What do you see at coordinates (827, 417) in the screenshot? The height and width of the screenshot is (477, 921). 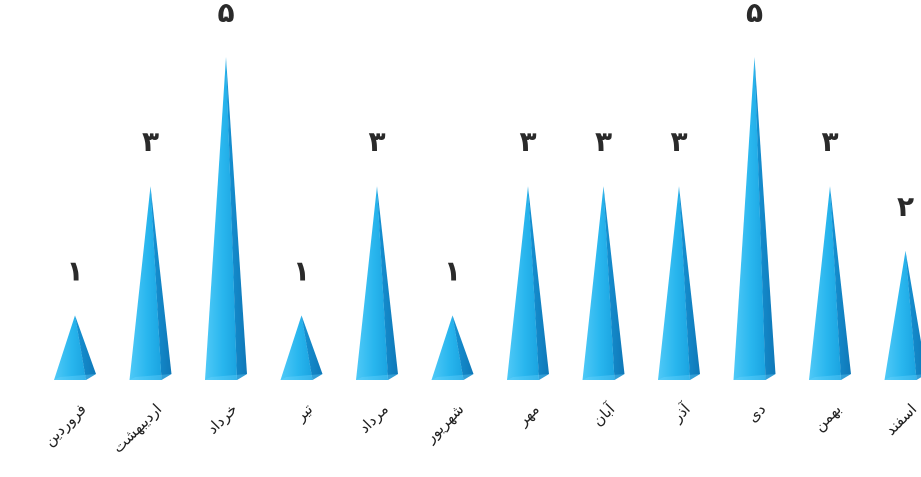 I see `category-label: بهمن` at bounding box center [827, 417].